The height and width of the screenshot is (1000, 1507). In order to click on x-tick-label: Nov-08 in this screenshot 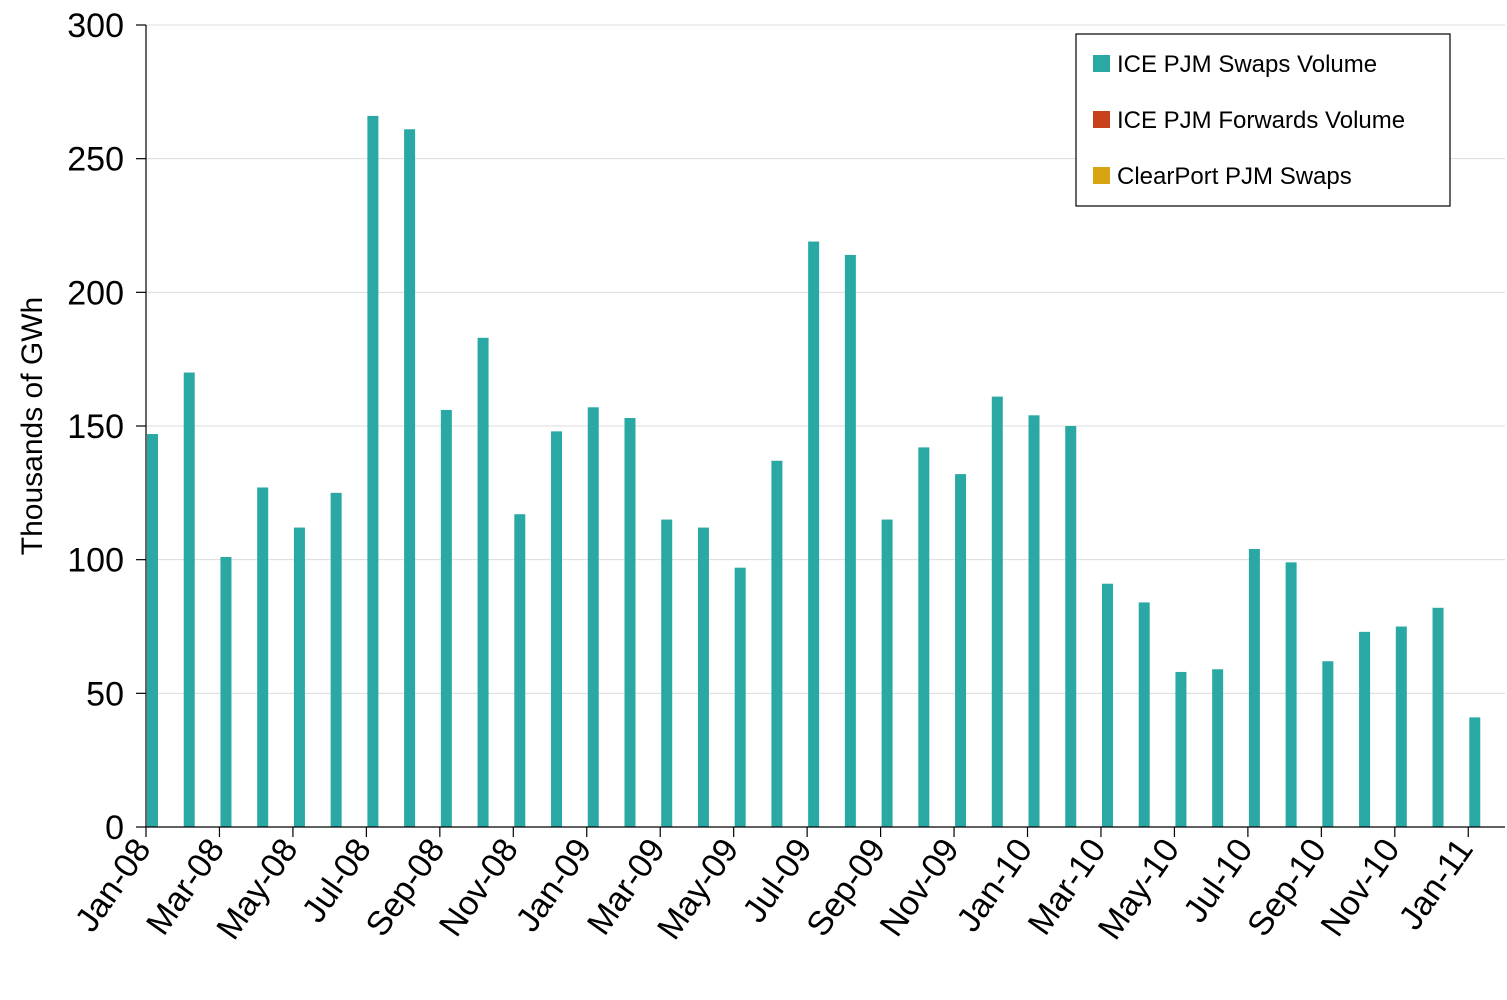, I will do `click(479, 888)`.